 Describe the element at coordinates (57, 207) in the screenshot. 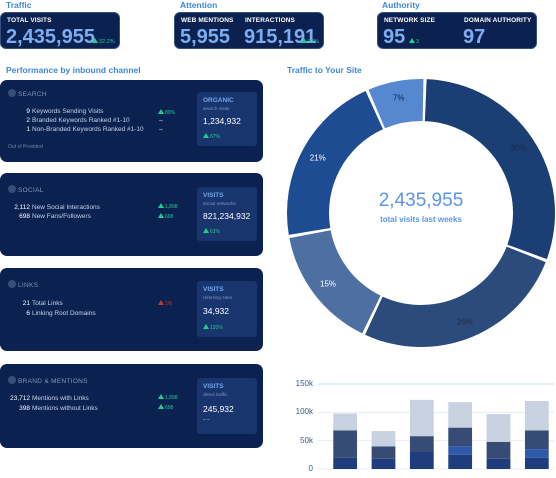

I see `social-row: 2,112 New Social Interactions` at that location.